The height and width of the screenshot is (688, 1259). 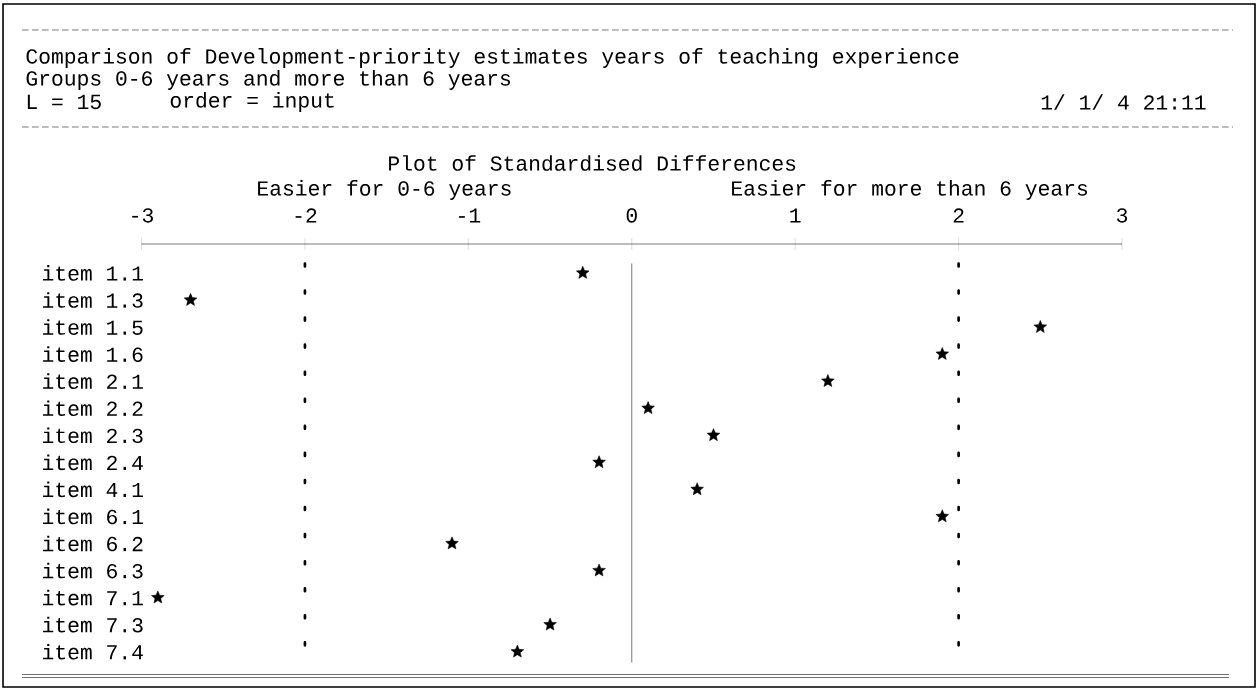 What do you see at coordinates (93, 300) in the screenshot?
I see `y-tick-label: item 1.3` at bounding box center [93, 300].